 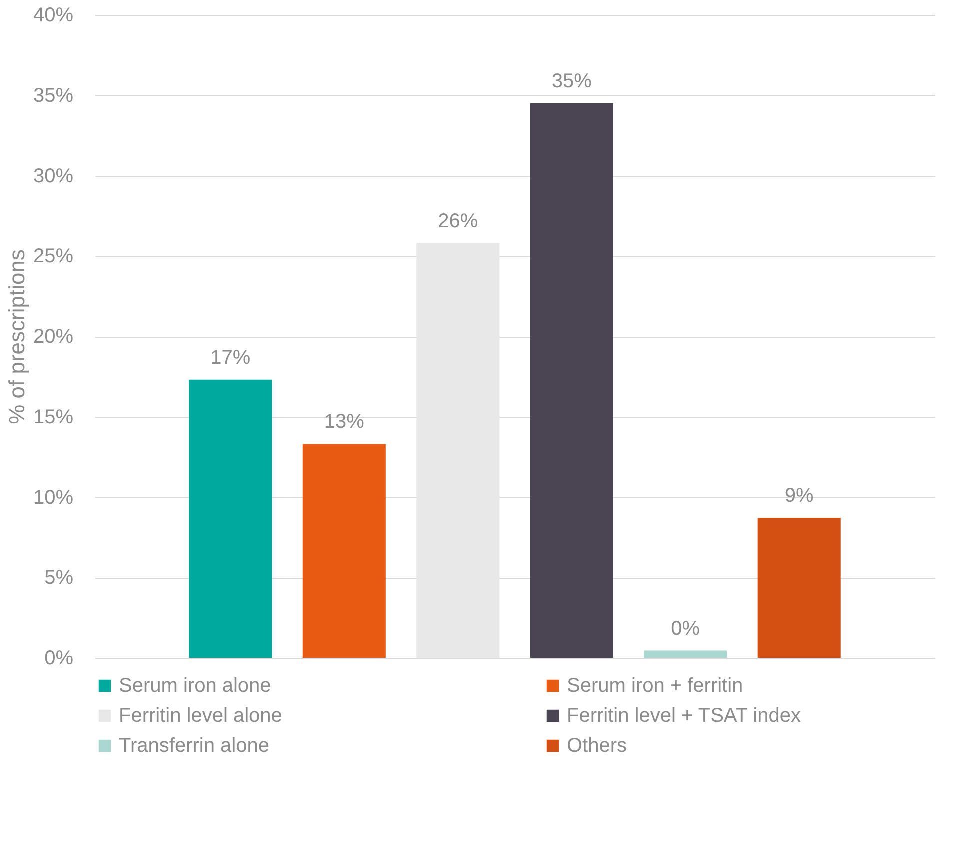 I want to click on y-tick-label: 25%, so click(x=53, y=257).